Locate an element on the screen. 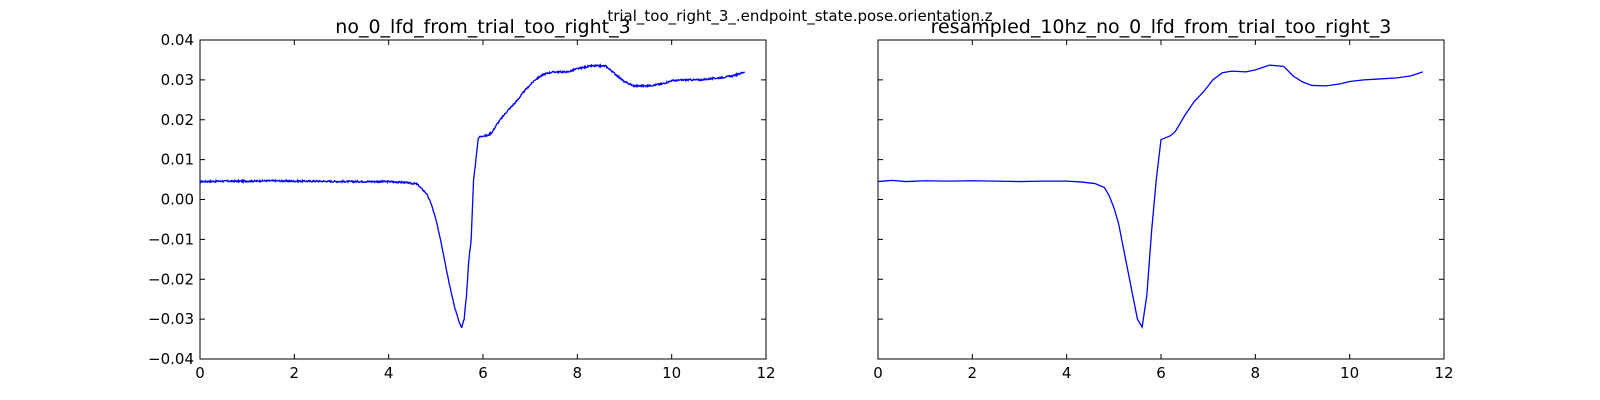 This screenshot has height=400, width=1600. y-tick-label: 0.03 is located at coordinates (177, 80).